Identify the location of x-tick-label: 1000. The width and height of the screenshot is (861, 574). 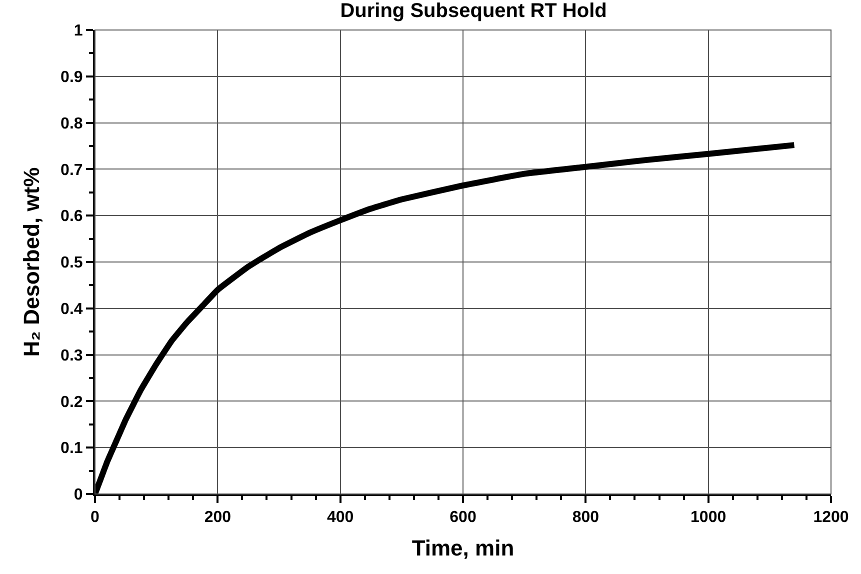
(708, 517).